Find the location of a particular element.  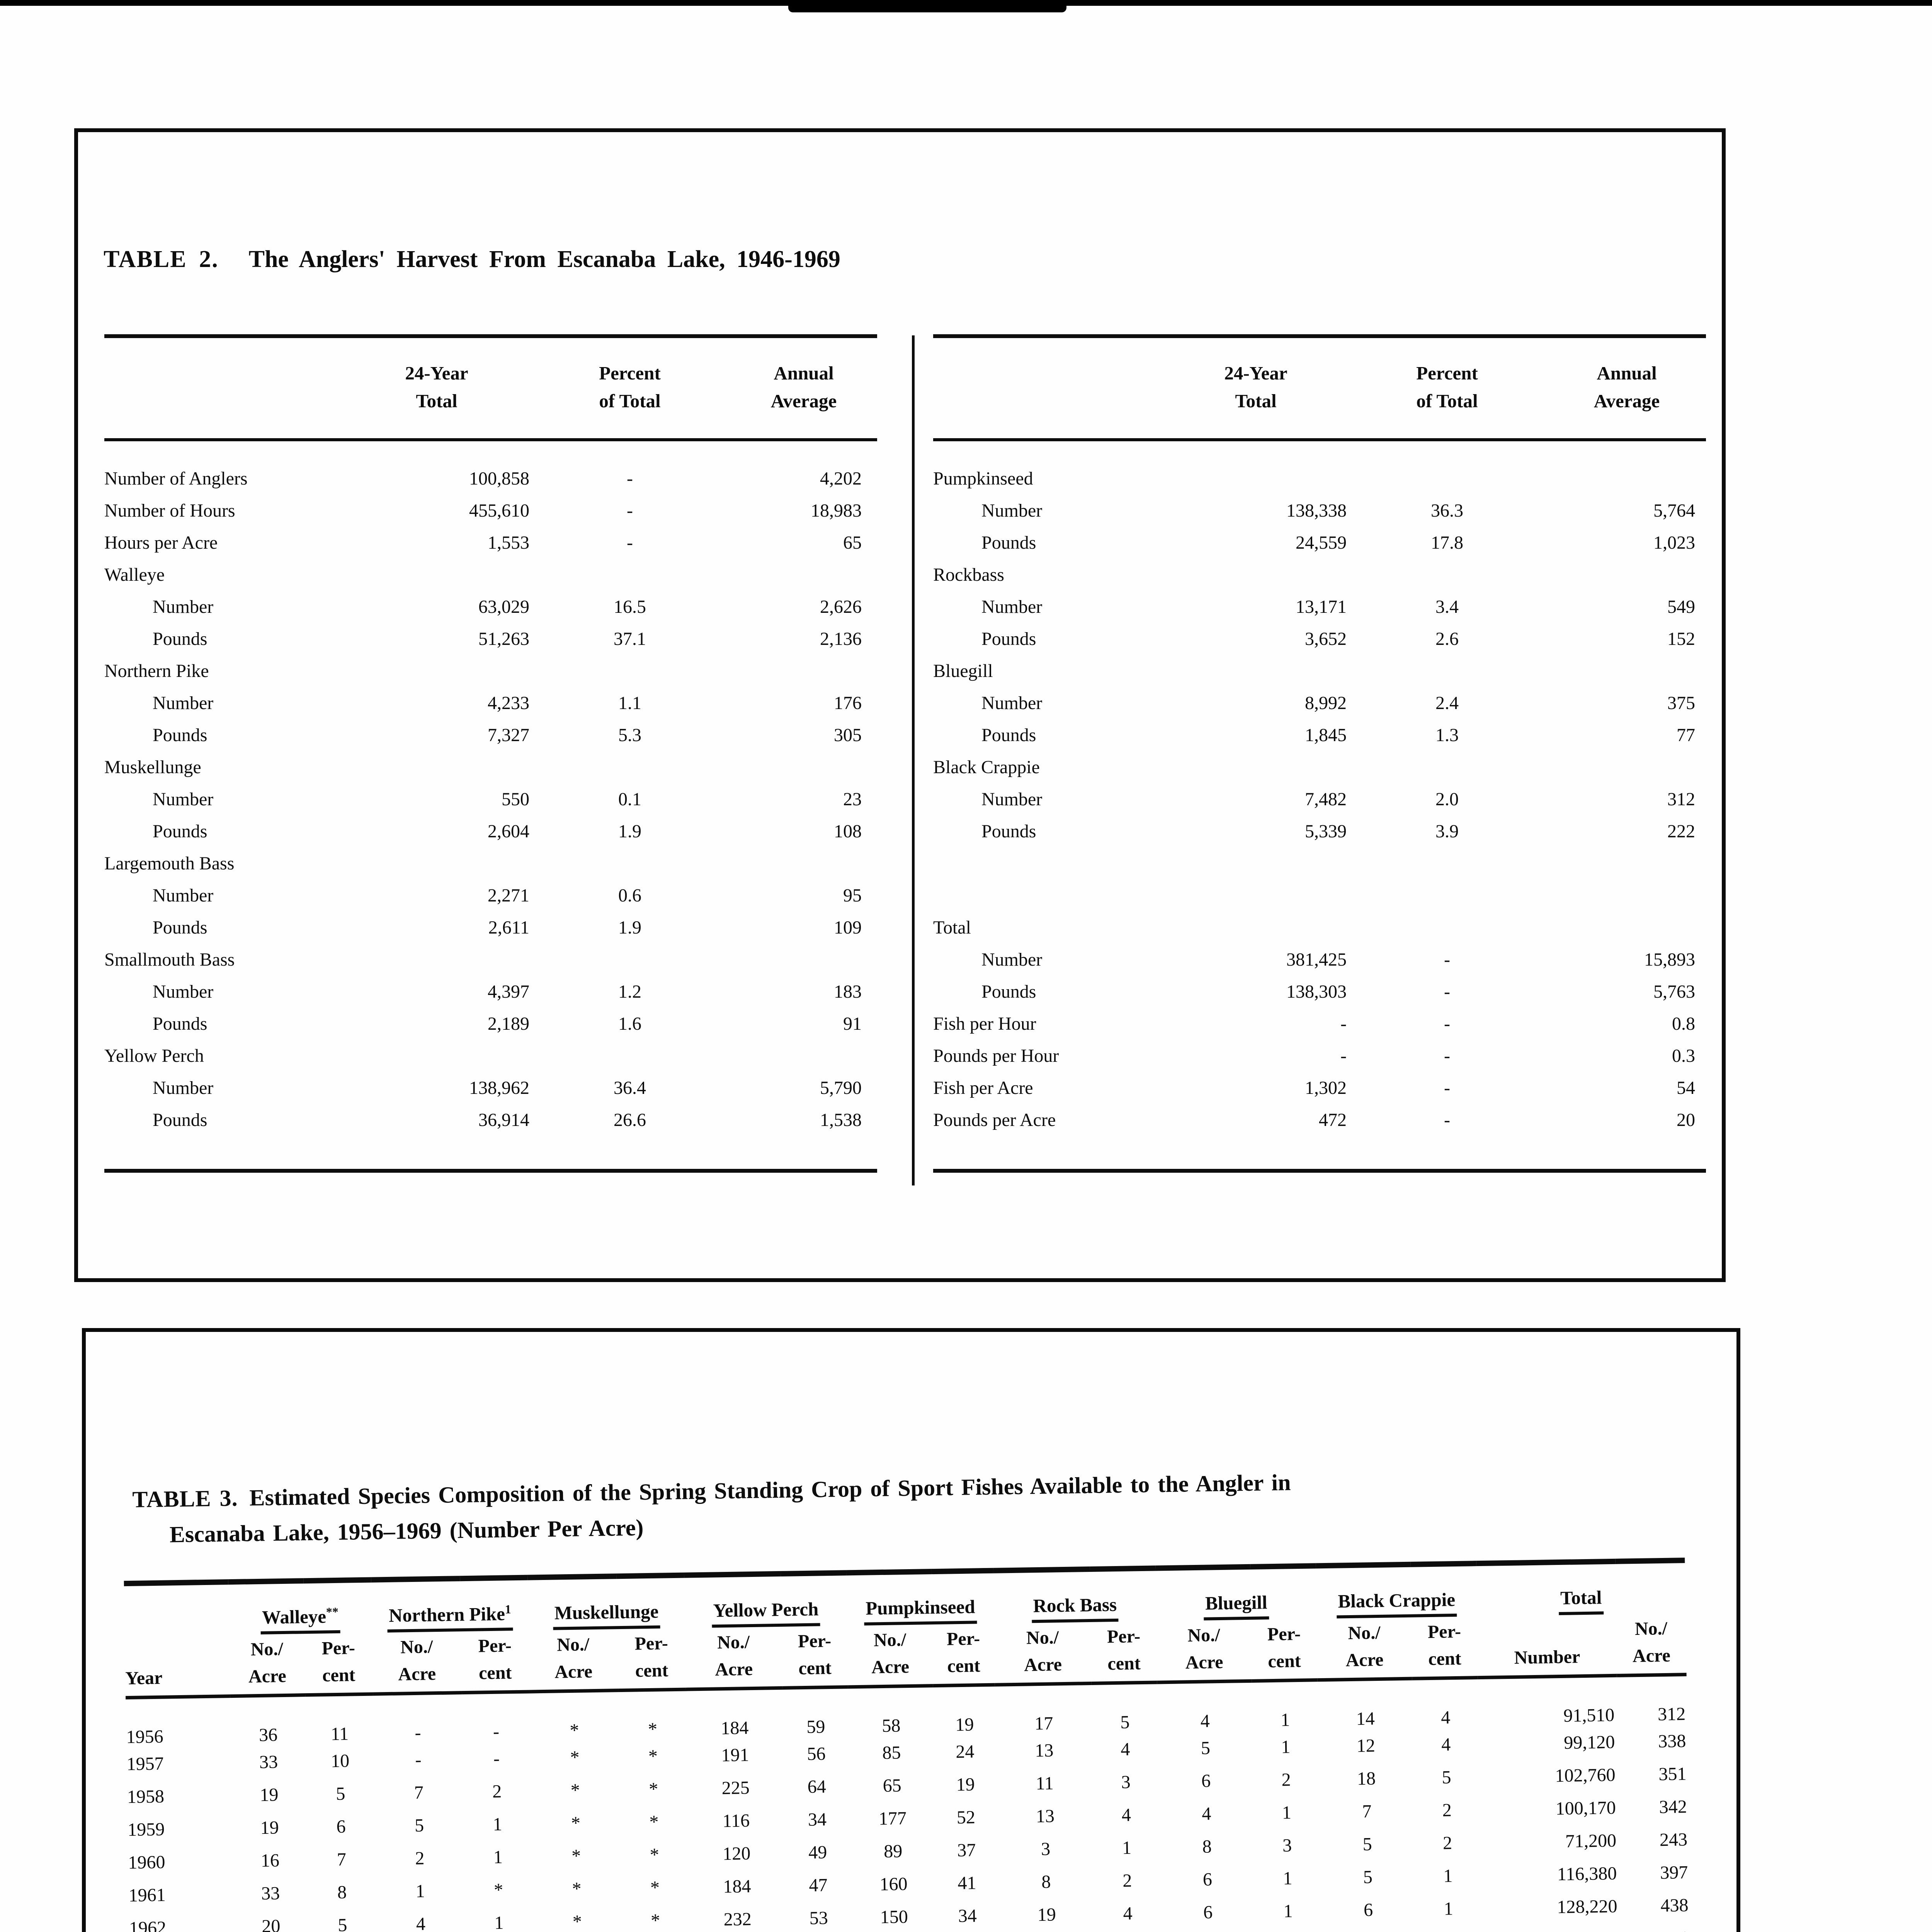

table3-value-cell: 19 is located at coordinates (964, 1725).